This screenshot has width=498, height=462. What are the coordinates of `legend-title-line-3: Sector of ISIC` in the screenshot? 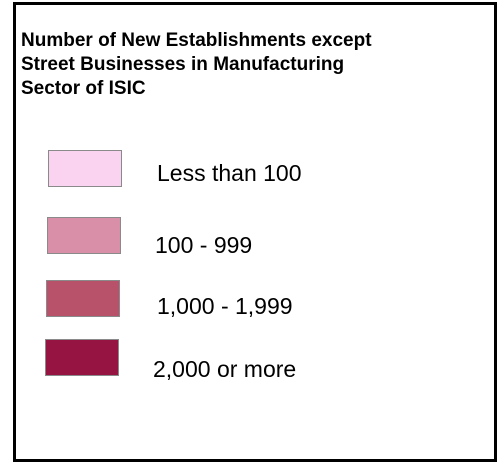 It's located at (83, 88).